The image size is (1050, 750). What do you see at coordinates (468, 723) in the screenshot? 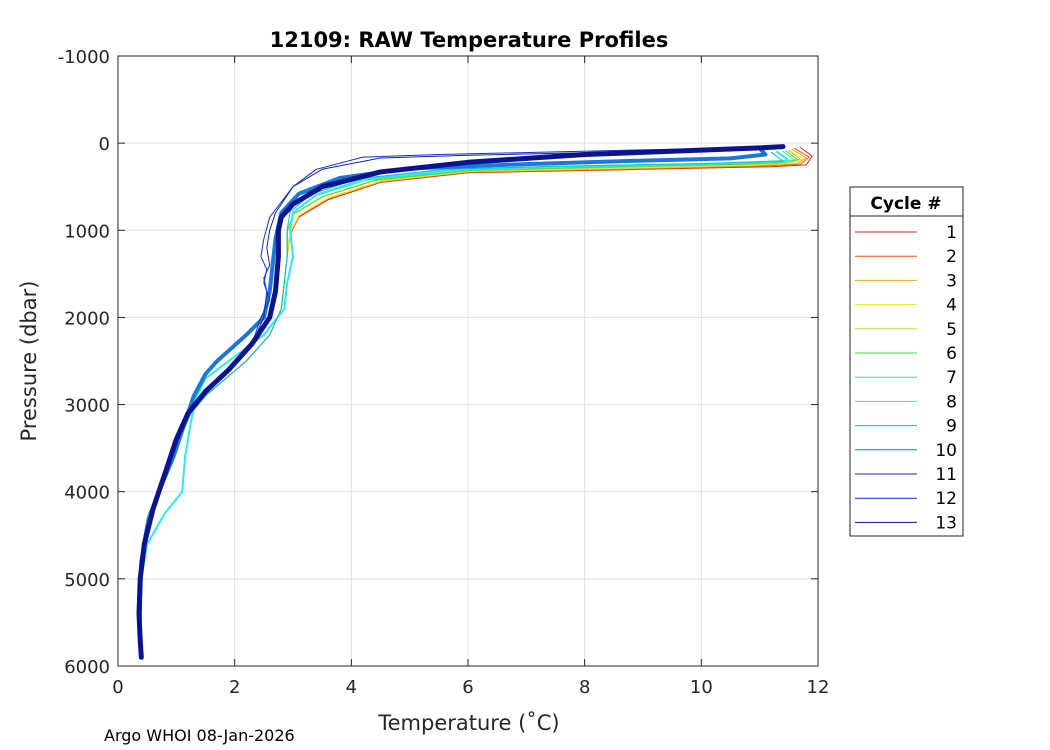
I see `x-axis-label: Temperature (˚C)` at bounding box center [468, 723].